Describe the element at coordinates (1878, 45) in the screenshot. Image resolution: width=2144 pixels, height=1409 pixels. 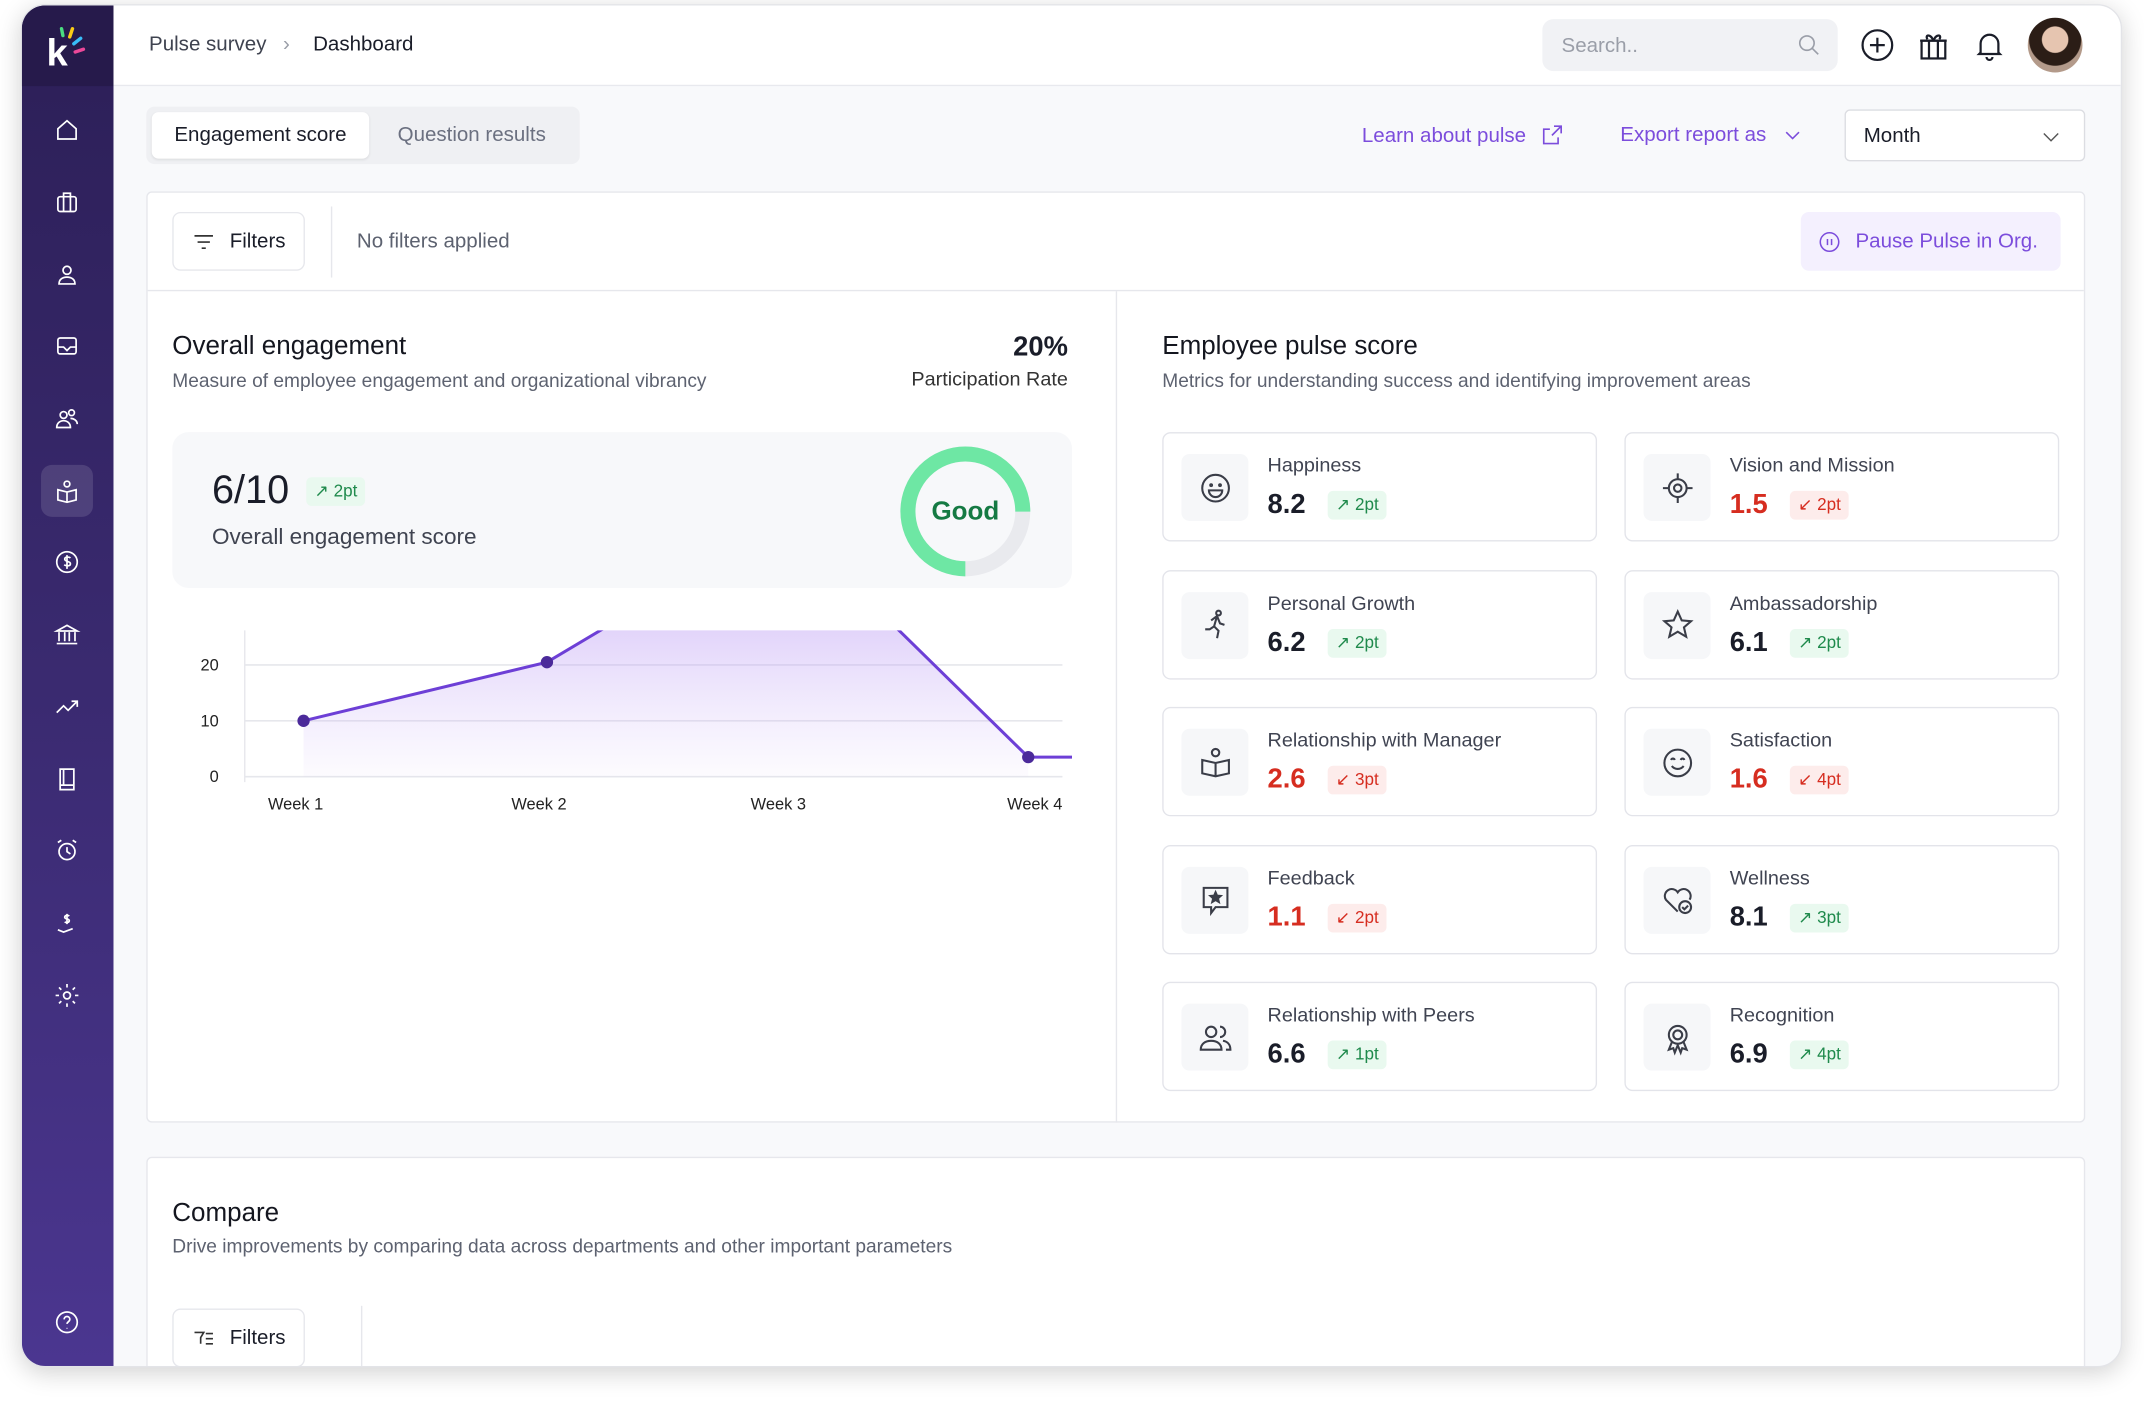
I see `add-icon` at that location.